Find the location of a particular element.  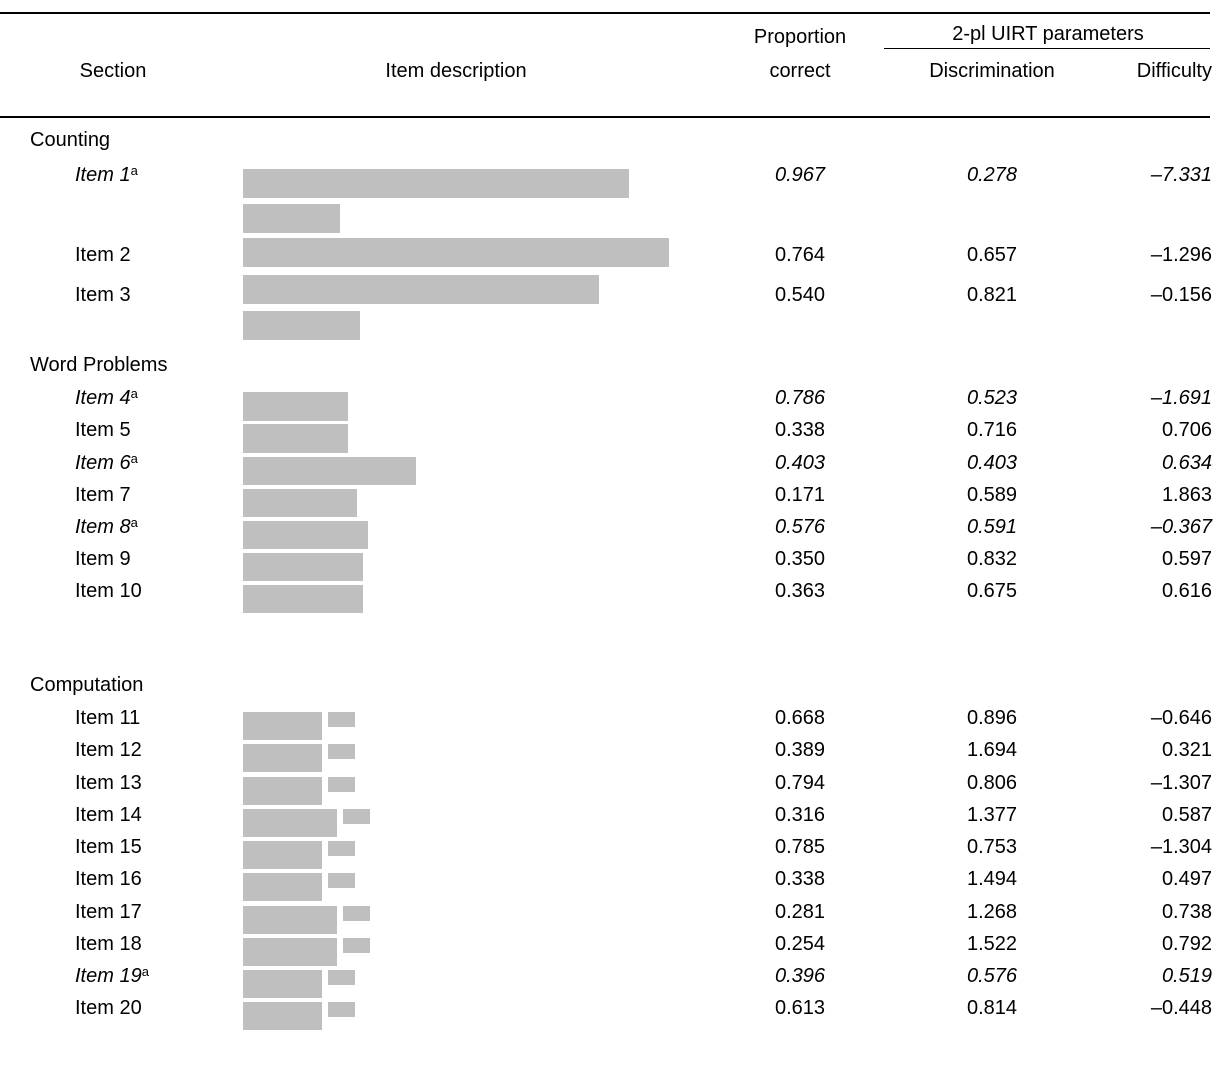

header-proportion-line1: Proportion is located at coordinates (800, 37).